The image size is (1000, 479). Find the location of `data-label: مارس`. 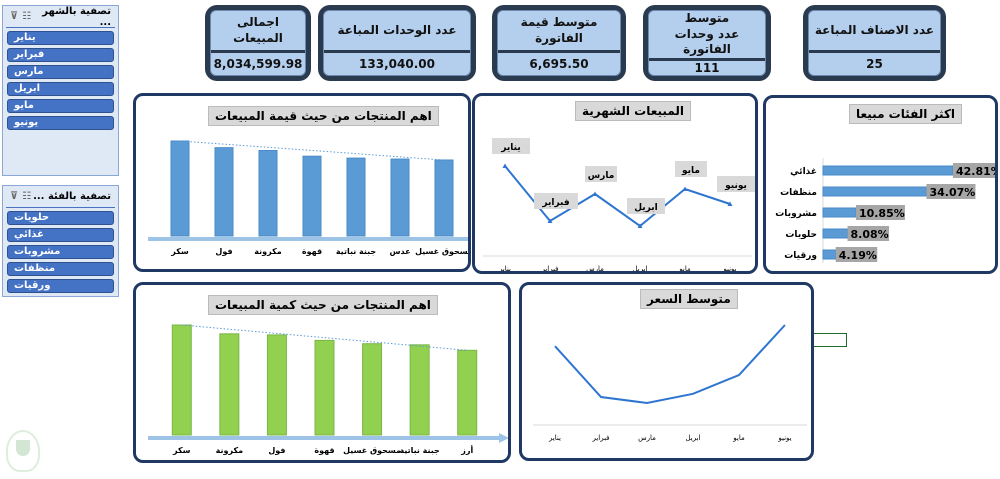

data-label: مارس is located at coordinates (601, 176).